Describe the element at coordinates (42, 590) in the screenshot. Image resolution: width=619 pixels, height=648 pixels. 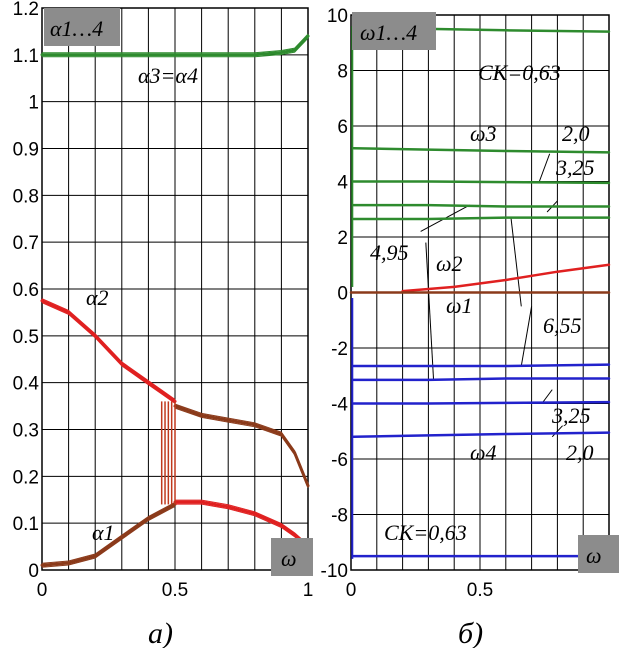
I see `panel-a-x-tick-label: 0` at that location.